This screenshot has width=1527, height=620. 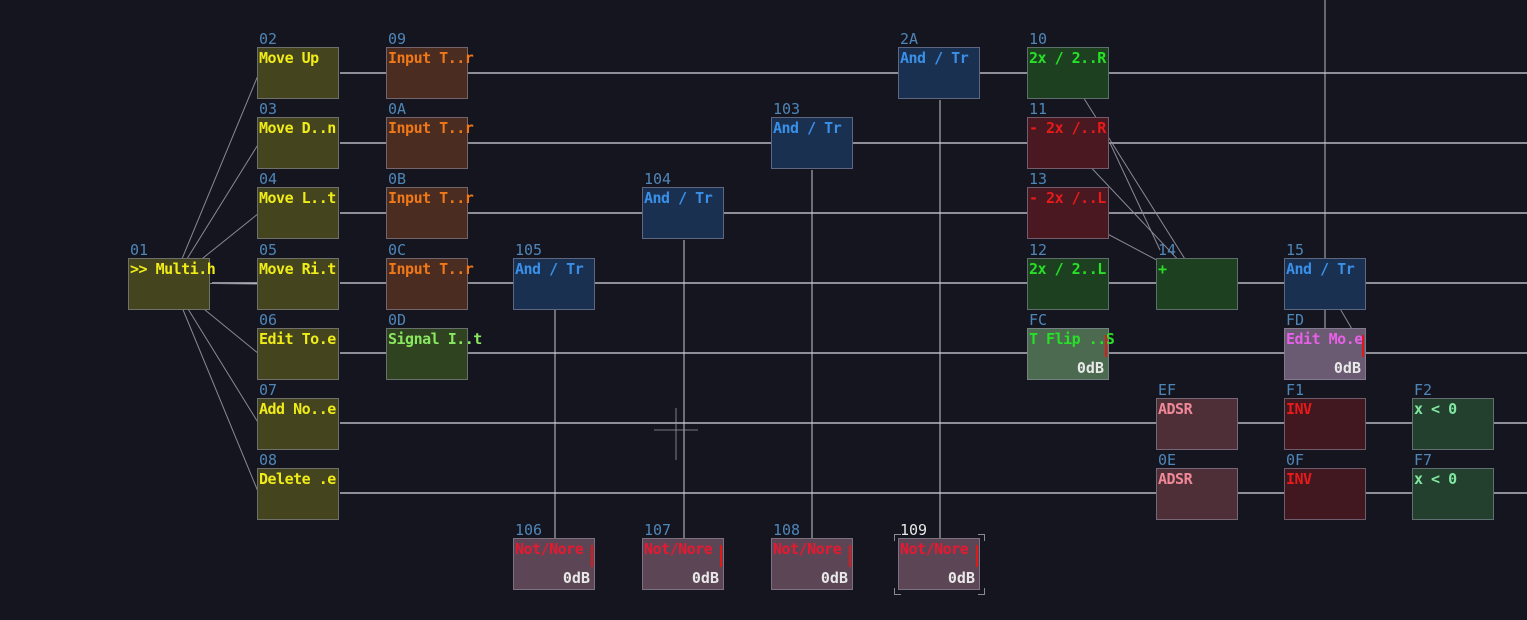 What do you see at coordinates (268, 39) in the screenshot?
I see `node-id-label: 02` at bounding box center [268, 39].